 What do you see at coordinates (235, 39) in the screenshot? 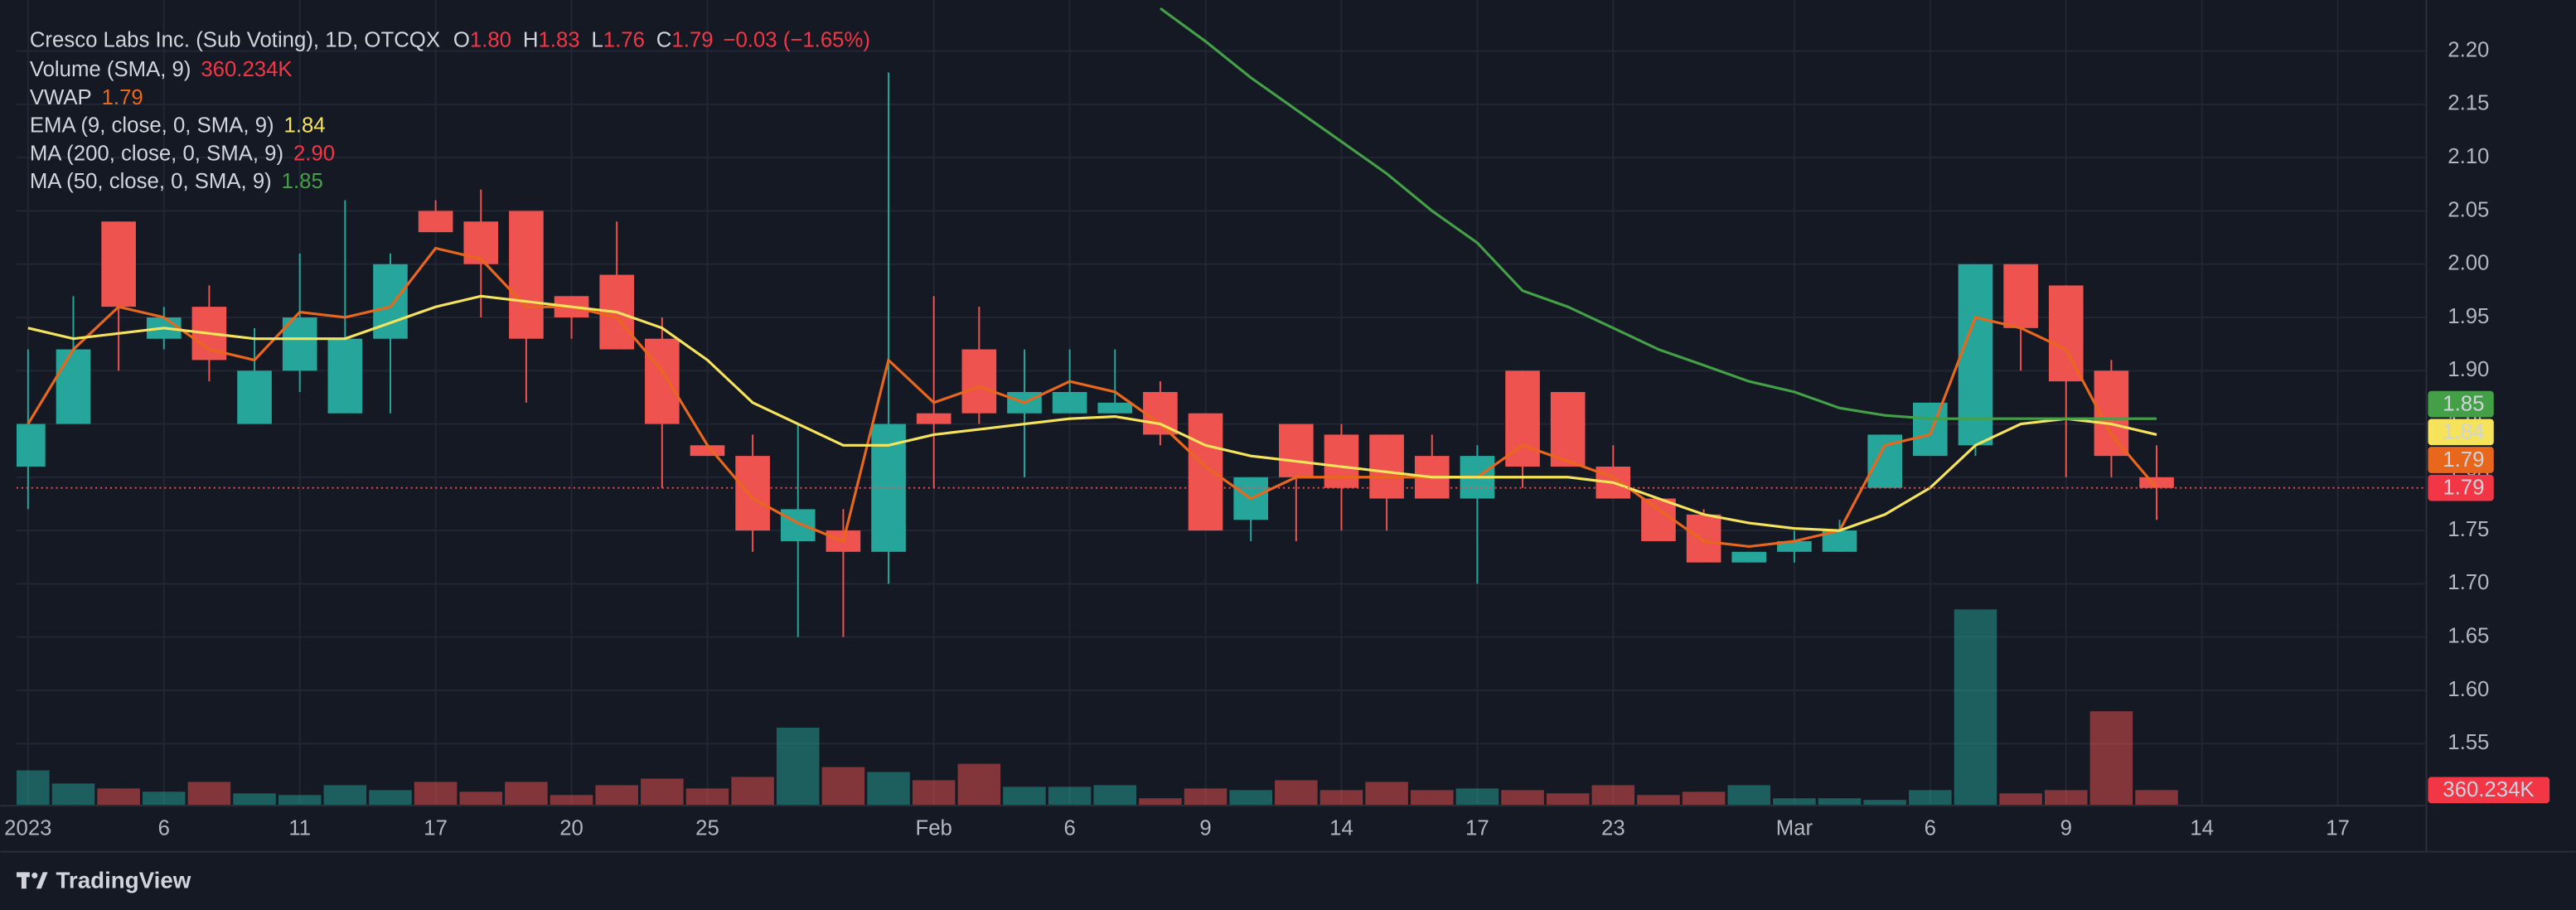
I see `chart-title: Cresco Labs Inc. (Sub Voting), 1D, OTCQX` at bounding box center [235, 39].